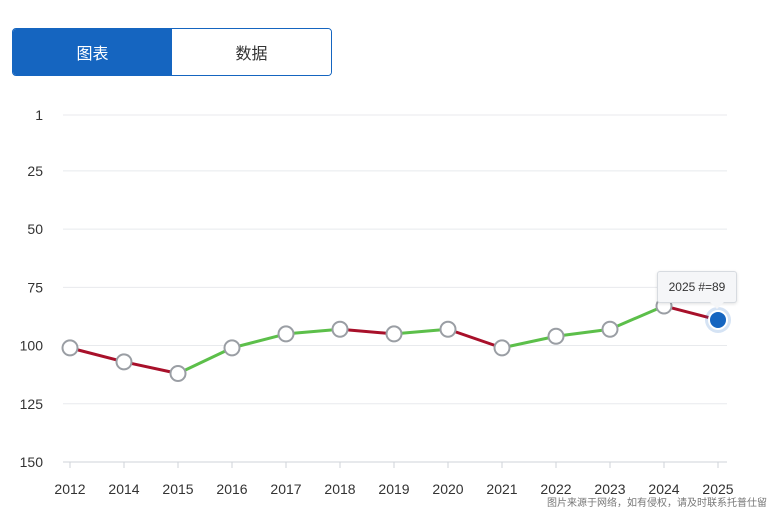 This screenshot has width=767, height=512. Describe the element at coordinates (35, 287) in the screenshot. I see `y-tick-label: 75` at that location.